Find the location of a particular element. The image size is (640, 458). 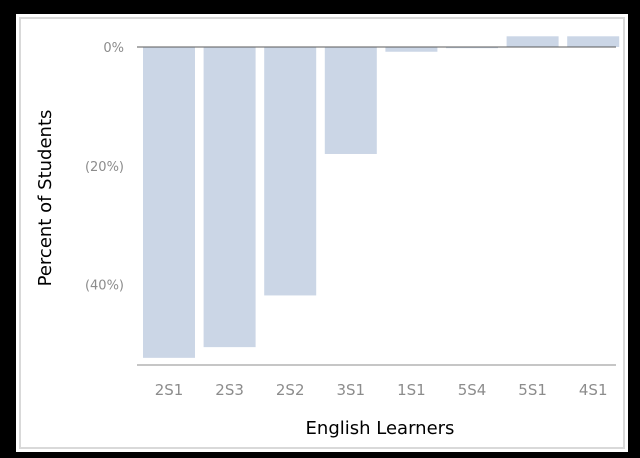

y-tick-label: 0% is located at coordinates (113, 48).